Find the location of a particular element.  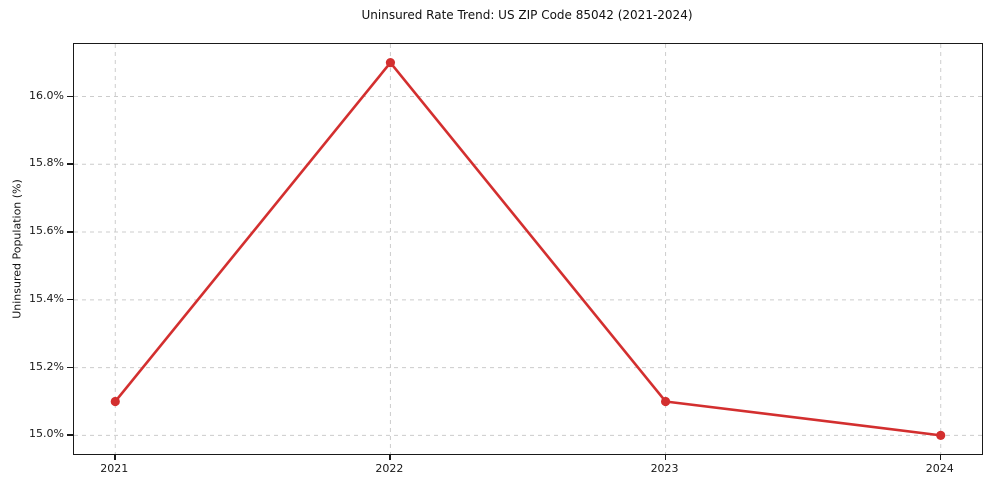

data-point-2021 is located at coordinates (115, 401).